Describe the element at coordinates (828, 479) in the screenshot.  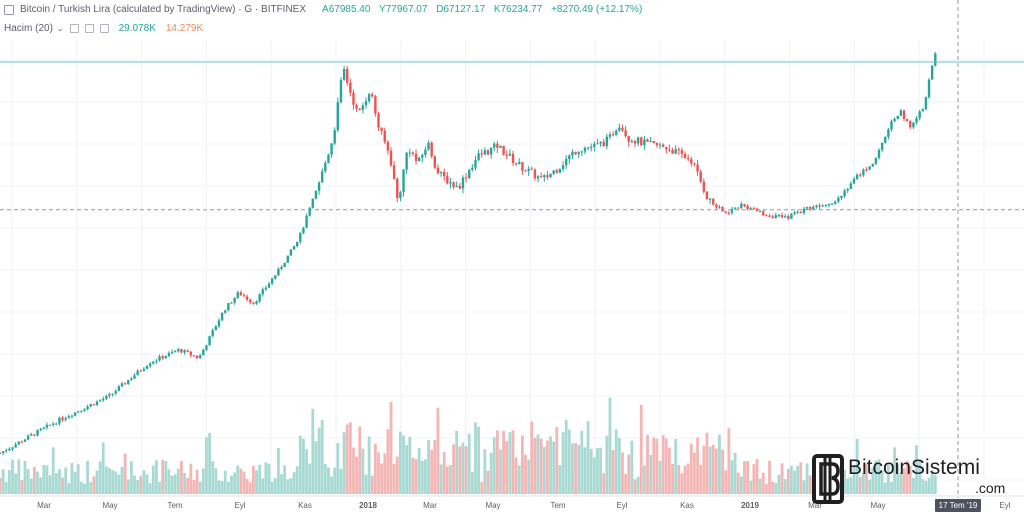
I see `bitcoin-logo-icon` at that location.